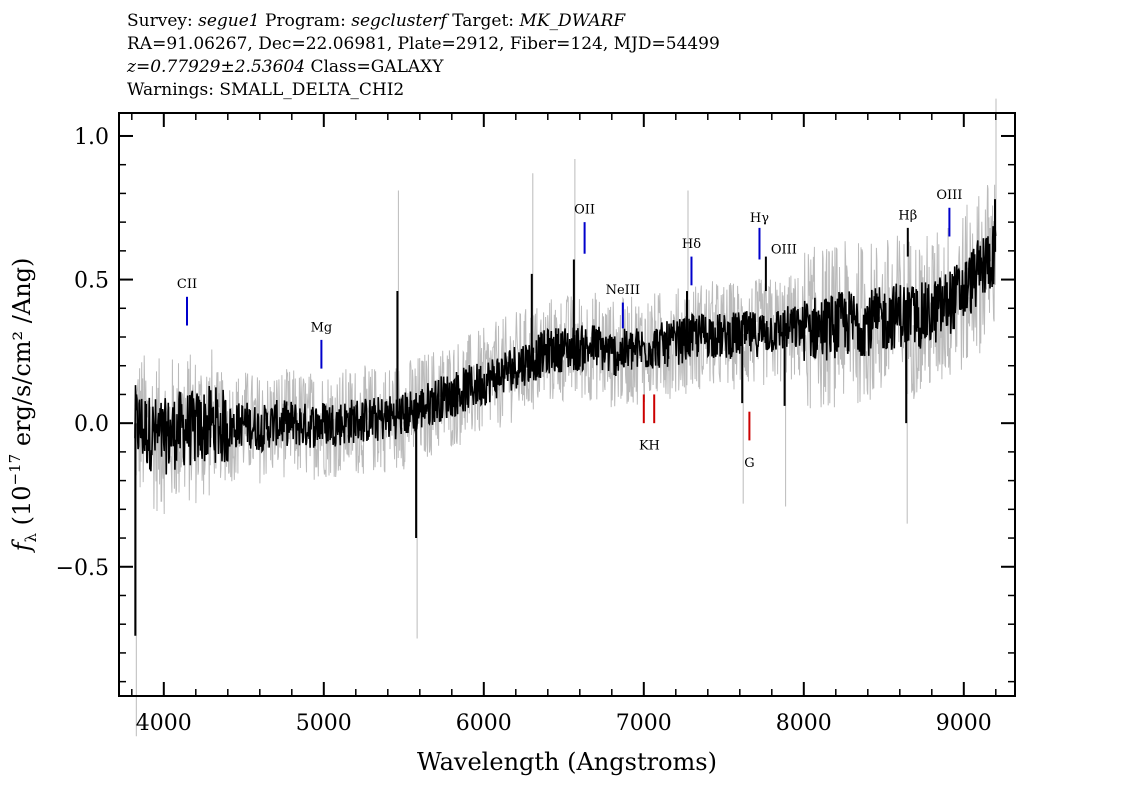 The width and height of the screenshot is (1134, 810). Describe the element at coordinates (91, 424) in the screenshot. I see `y-tick-label: 0.0` at that location.